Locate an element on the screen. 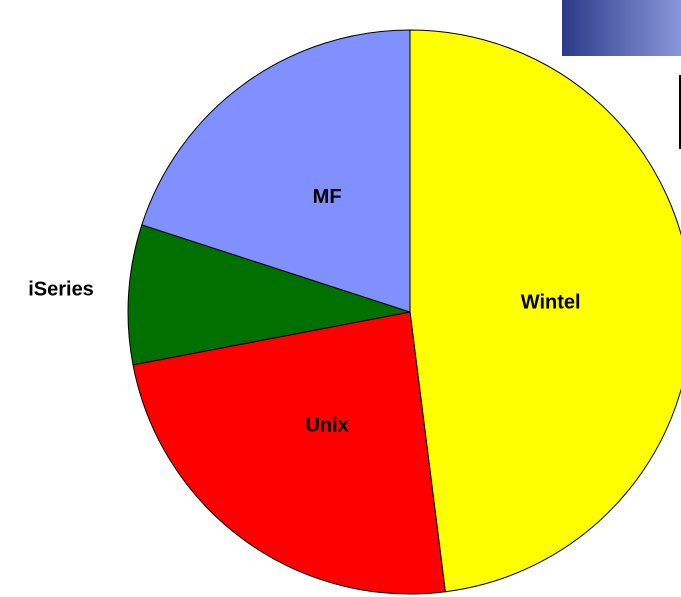 Image resolution: width=681 pixels, height=597 pixels. slice-label: MF is located at coordinates (327, 197).